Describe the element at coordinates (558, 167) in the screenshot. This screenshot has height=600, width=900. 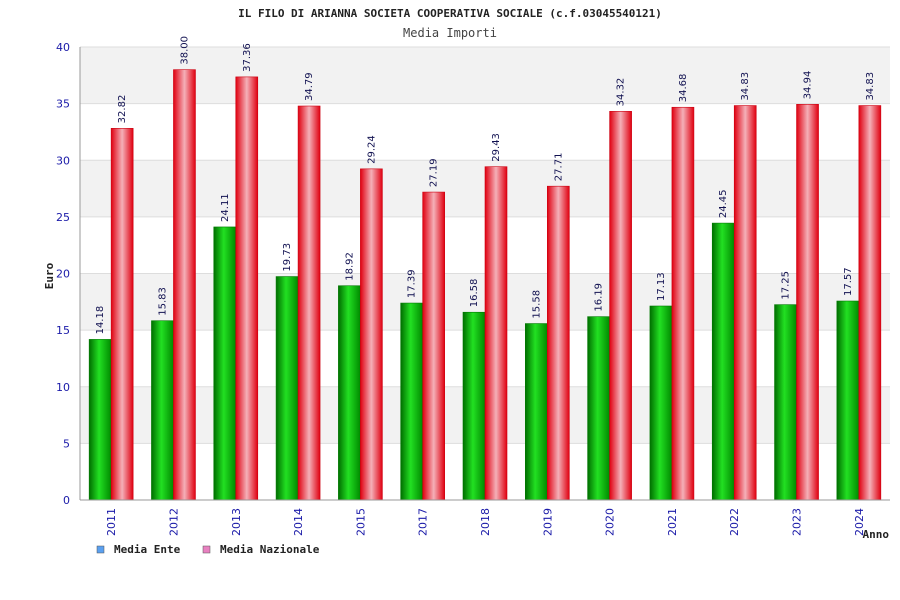
I see `data-label: 27.71` at that location.